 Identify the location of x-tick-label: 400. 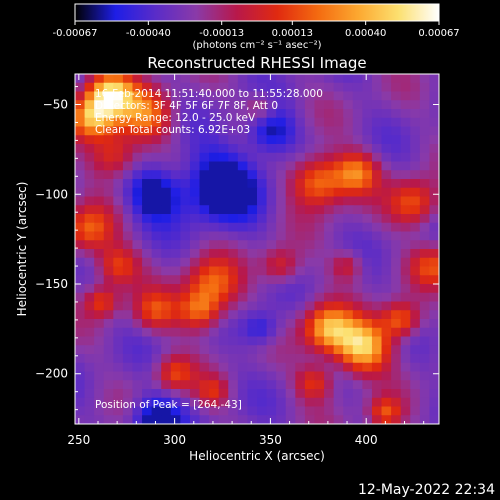
(366, 440).